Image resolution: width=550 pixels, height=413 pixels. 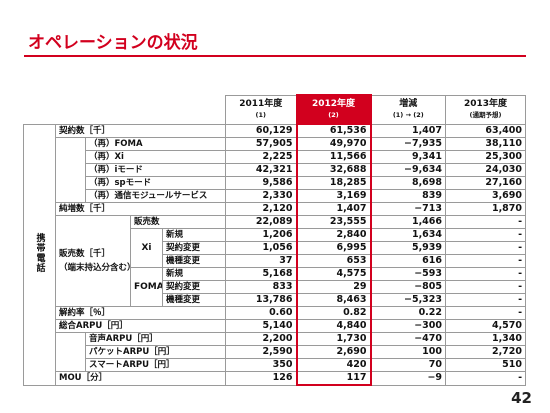 What do you see at coordinates (261, 378) in the screenshot?
I see `value-cell: 126` at bounding box center [261, 378].